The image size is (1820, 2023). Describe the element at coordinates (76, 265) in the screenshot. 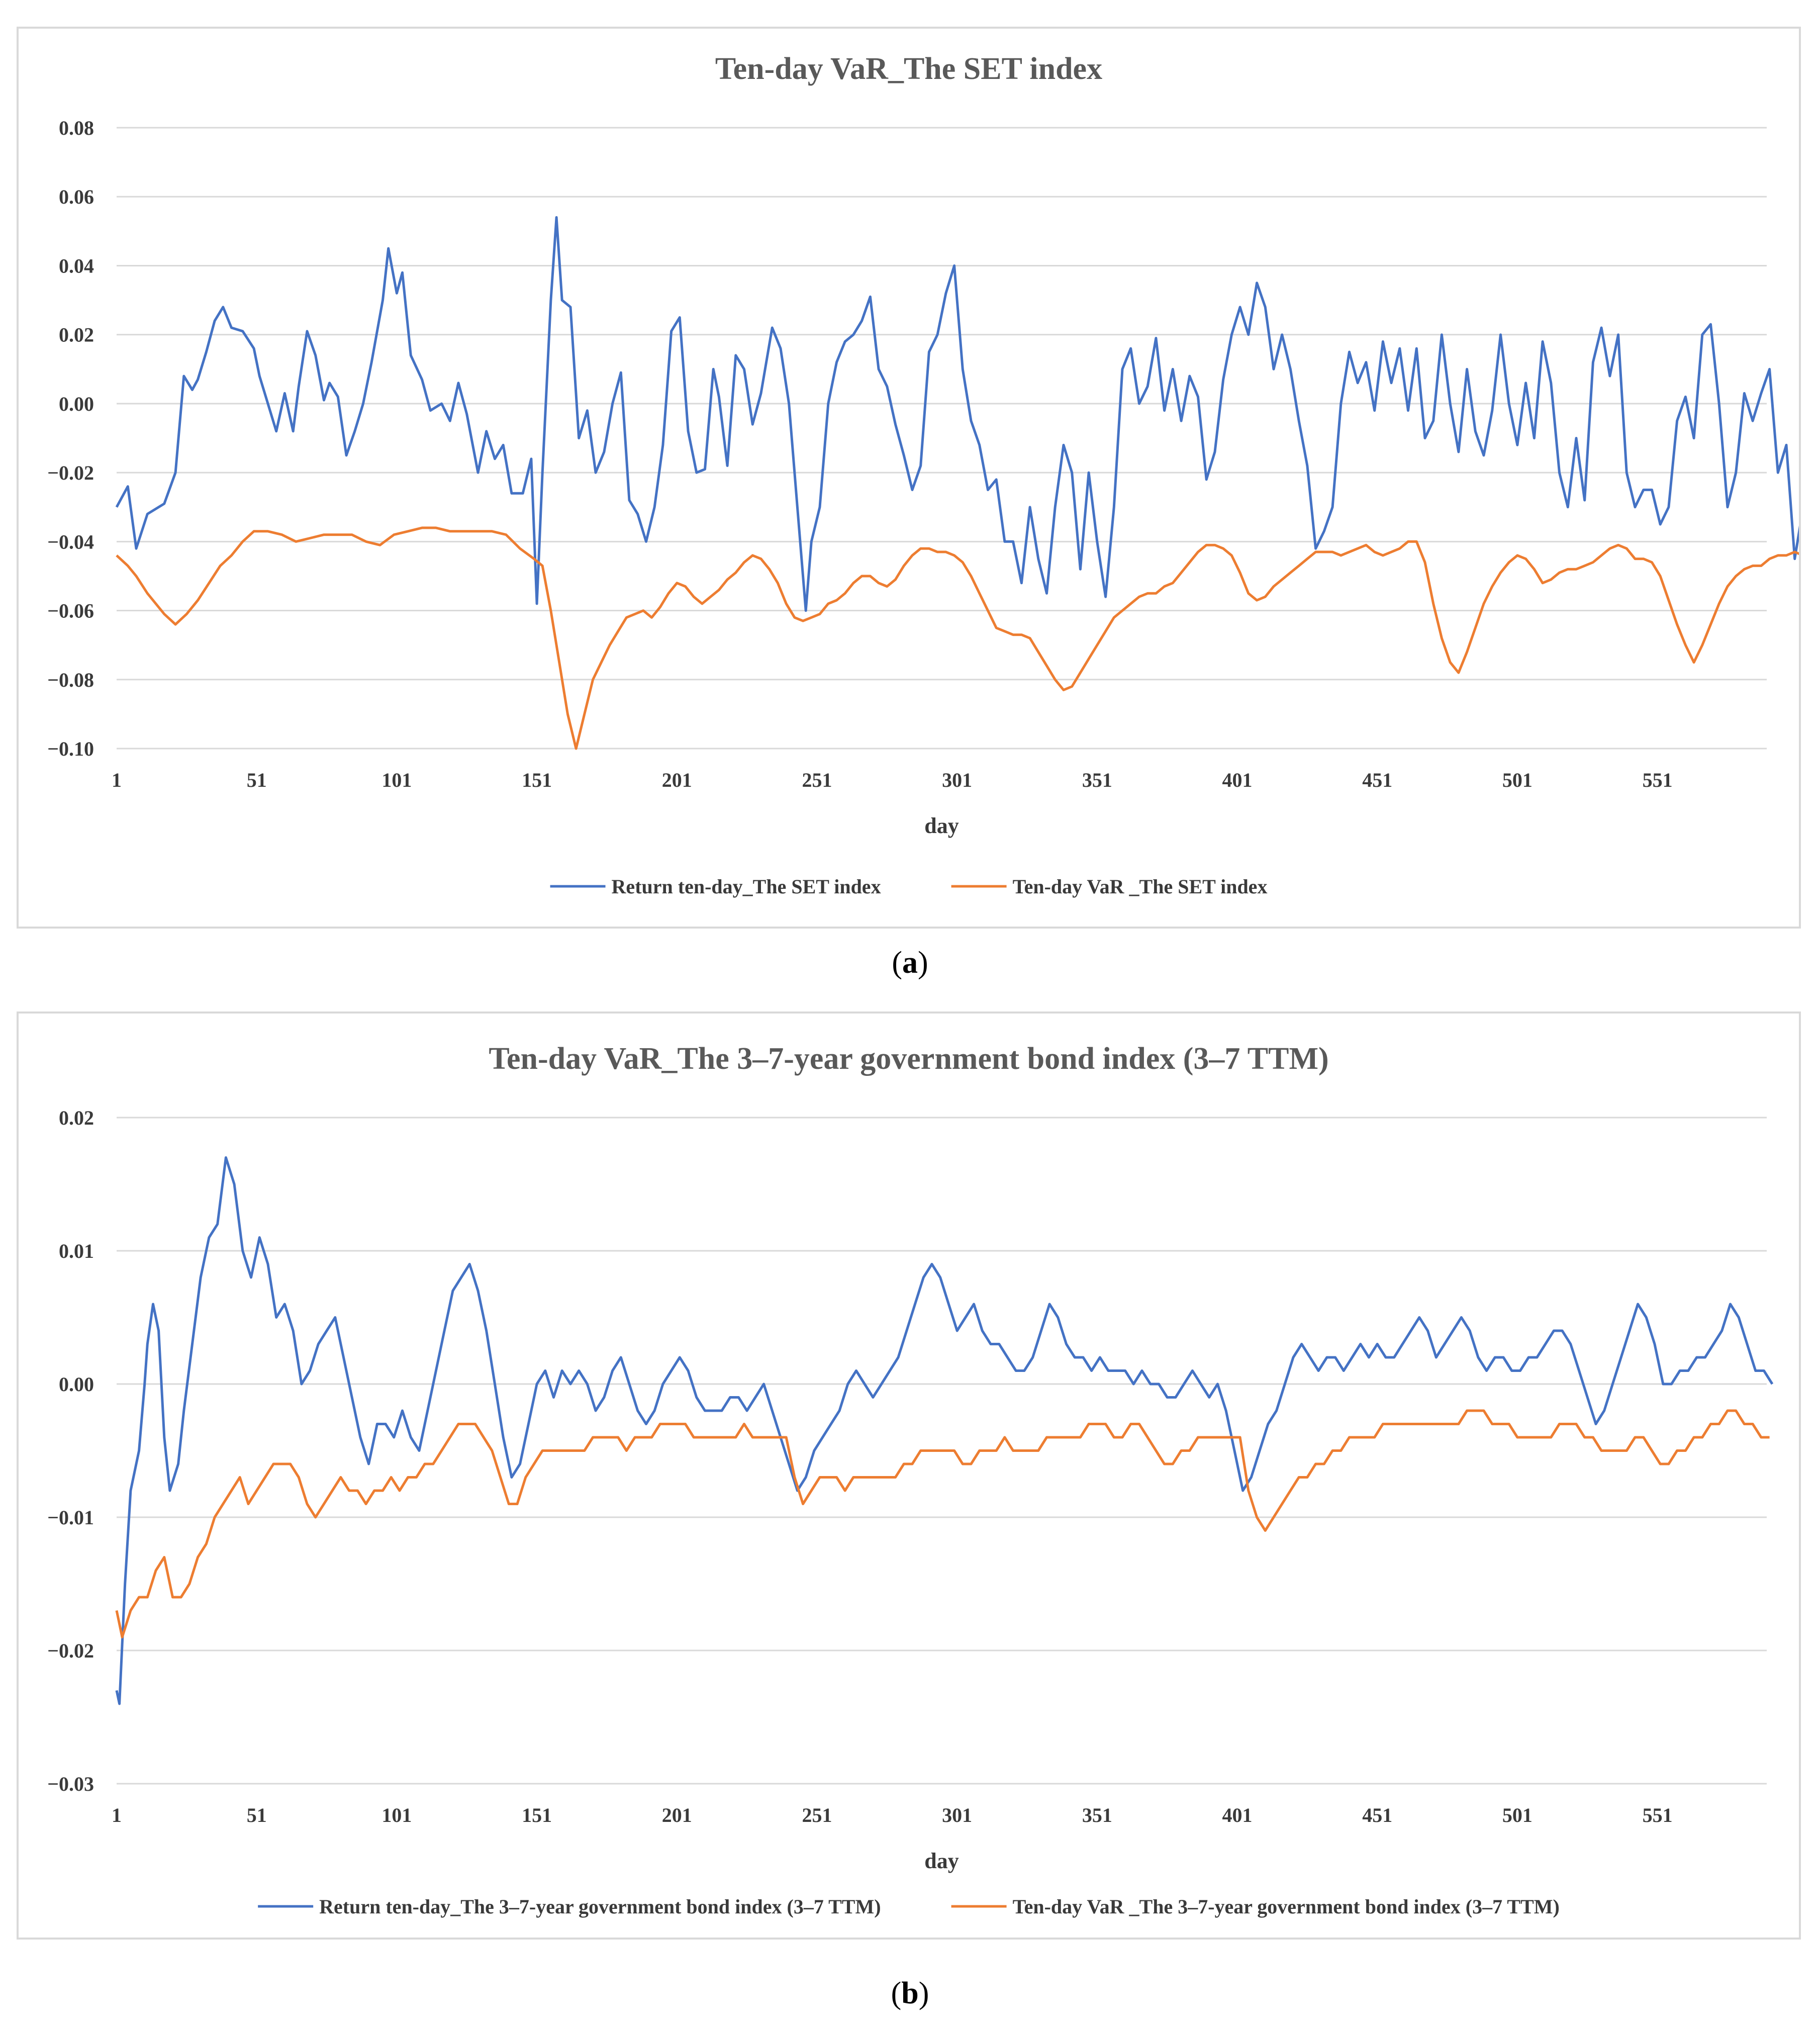

I see `y-tick-label: 0.04` at that location.